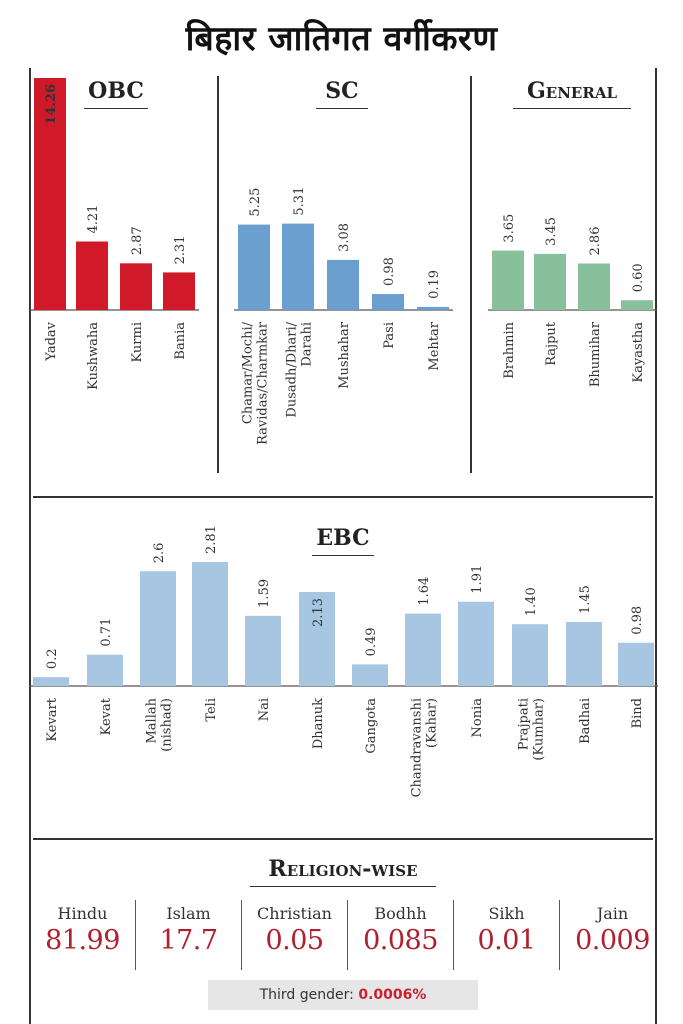  Describe the element at coordinates (82, 940) in the screenshot. I see `religion-value: 81.99` at that location.